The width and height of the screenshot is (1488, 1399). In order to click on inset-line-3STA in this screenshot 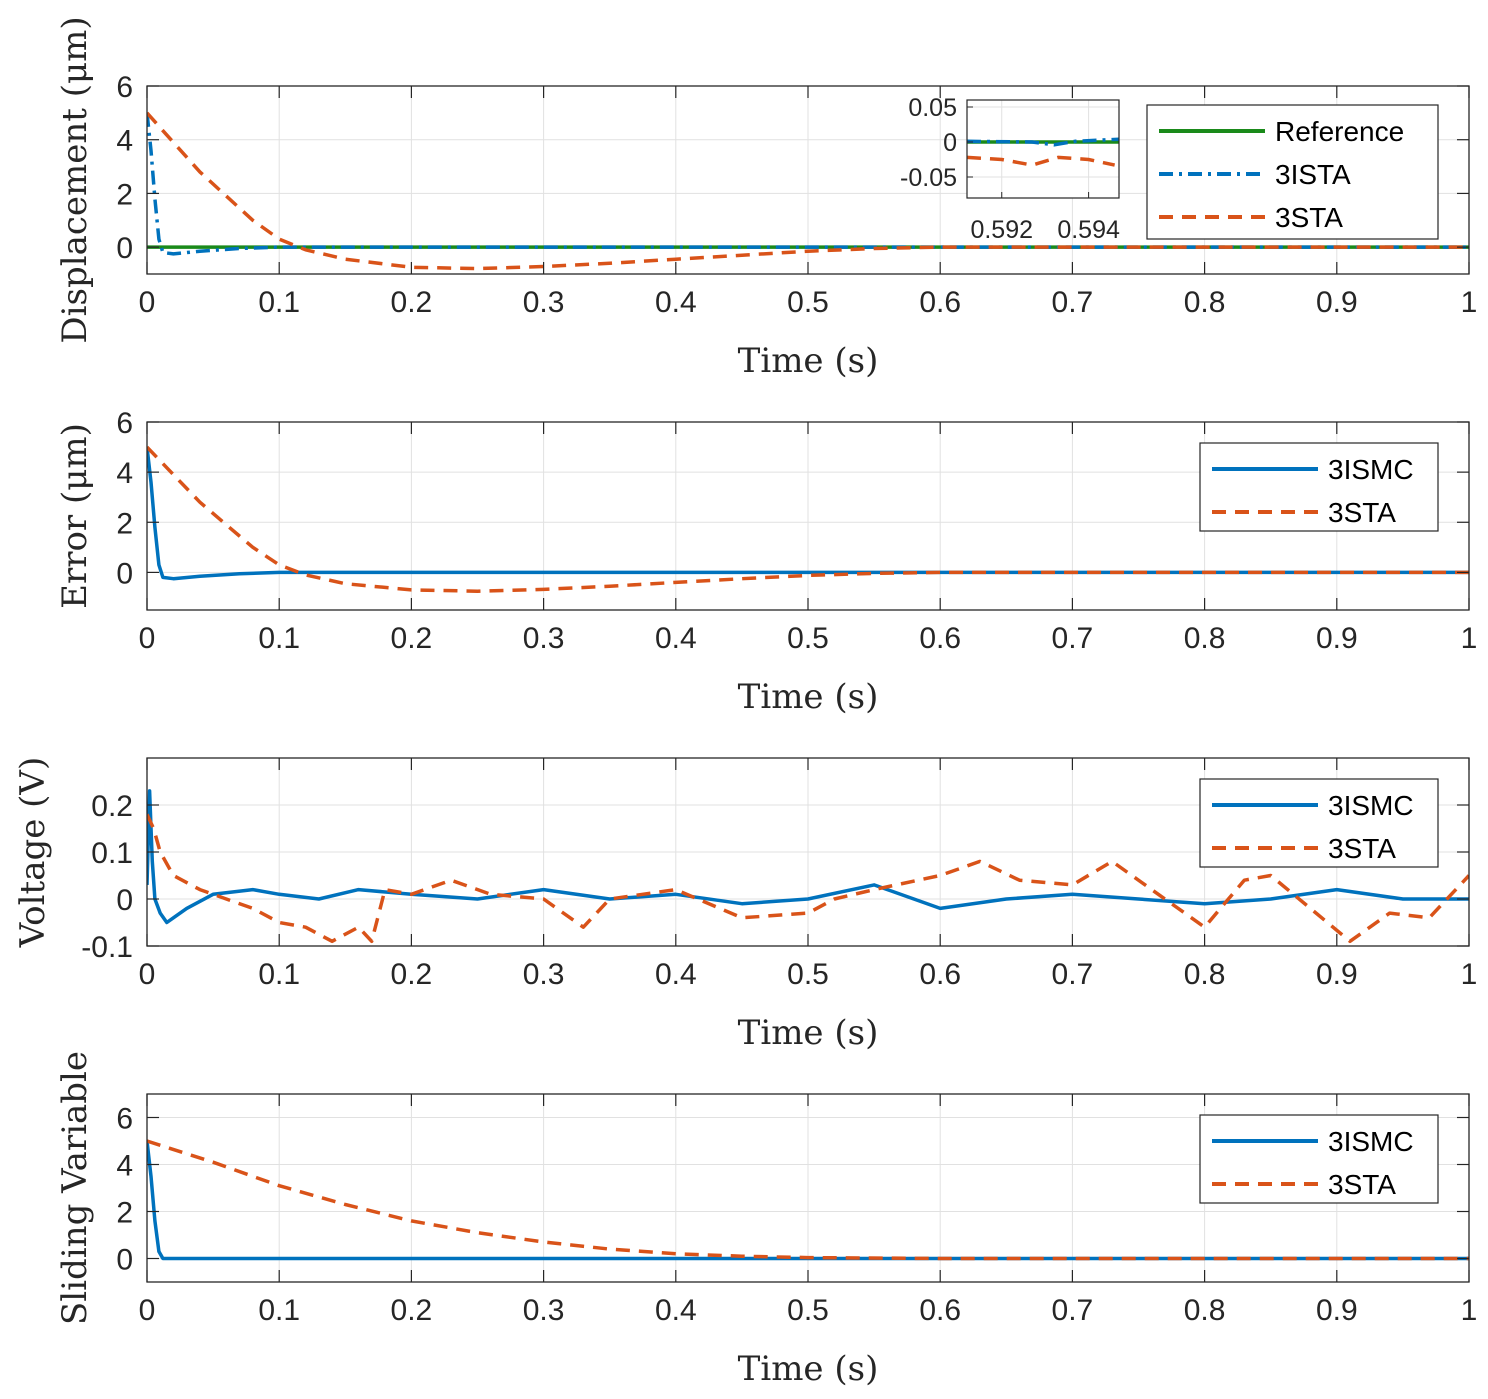, I will do `click(1041, 161)`.